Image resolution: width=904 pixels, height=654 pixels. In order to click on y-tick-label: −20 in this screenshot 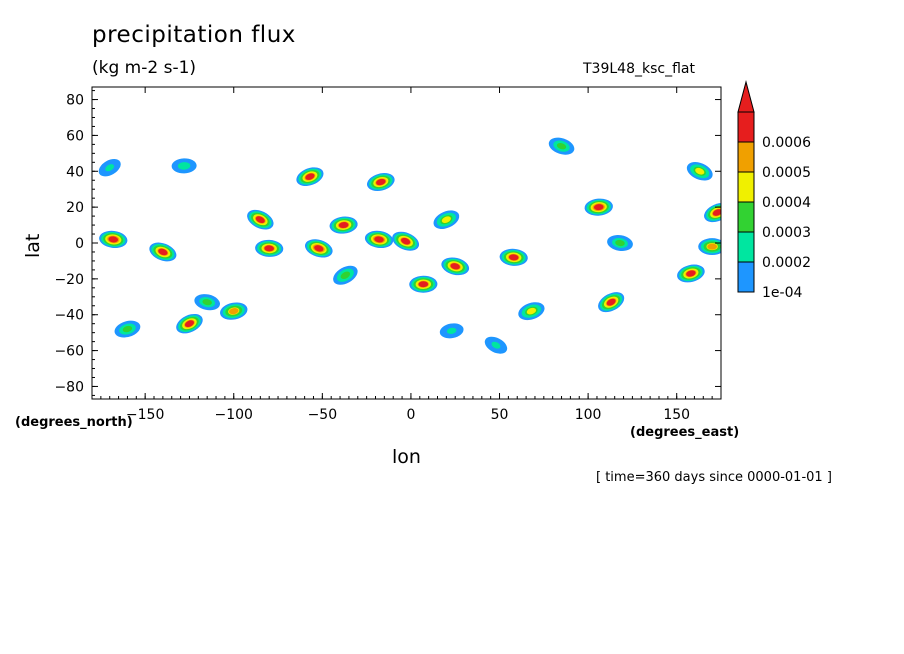, I will do `click(69, 280)`.